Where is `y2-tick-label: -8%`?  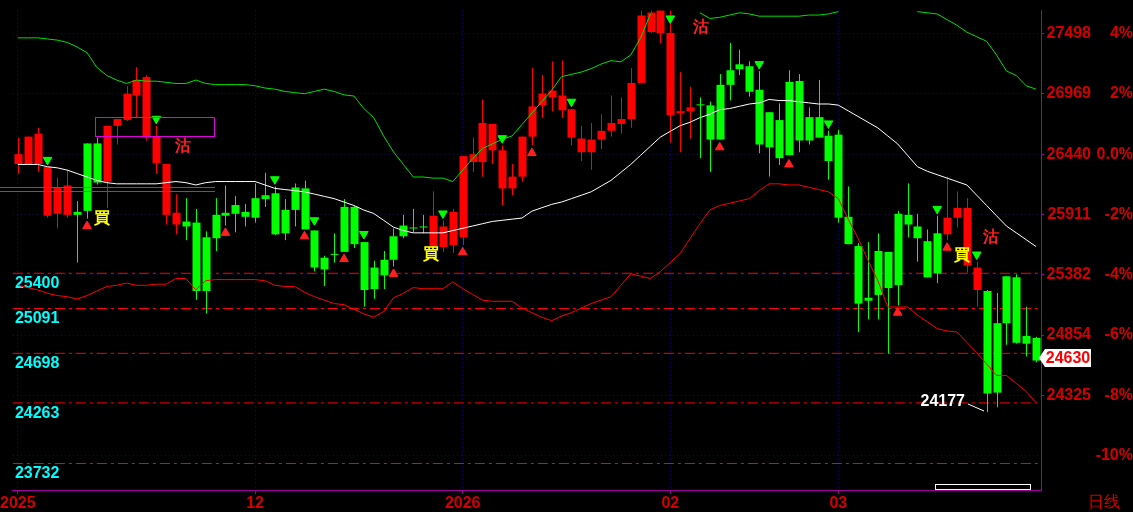 y2-tick-label: -8% is located at coordinates (1118, 394).